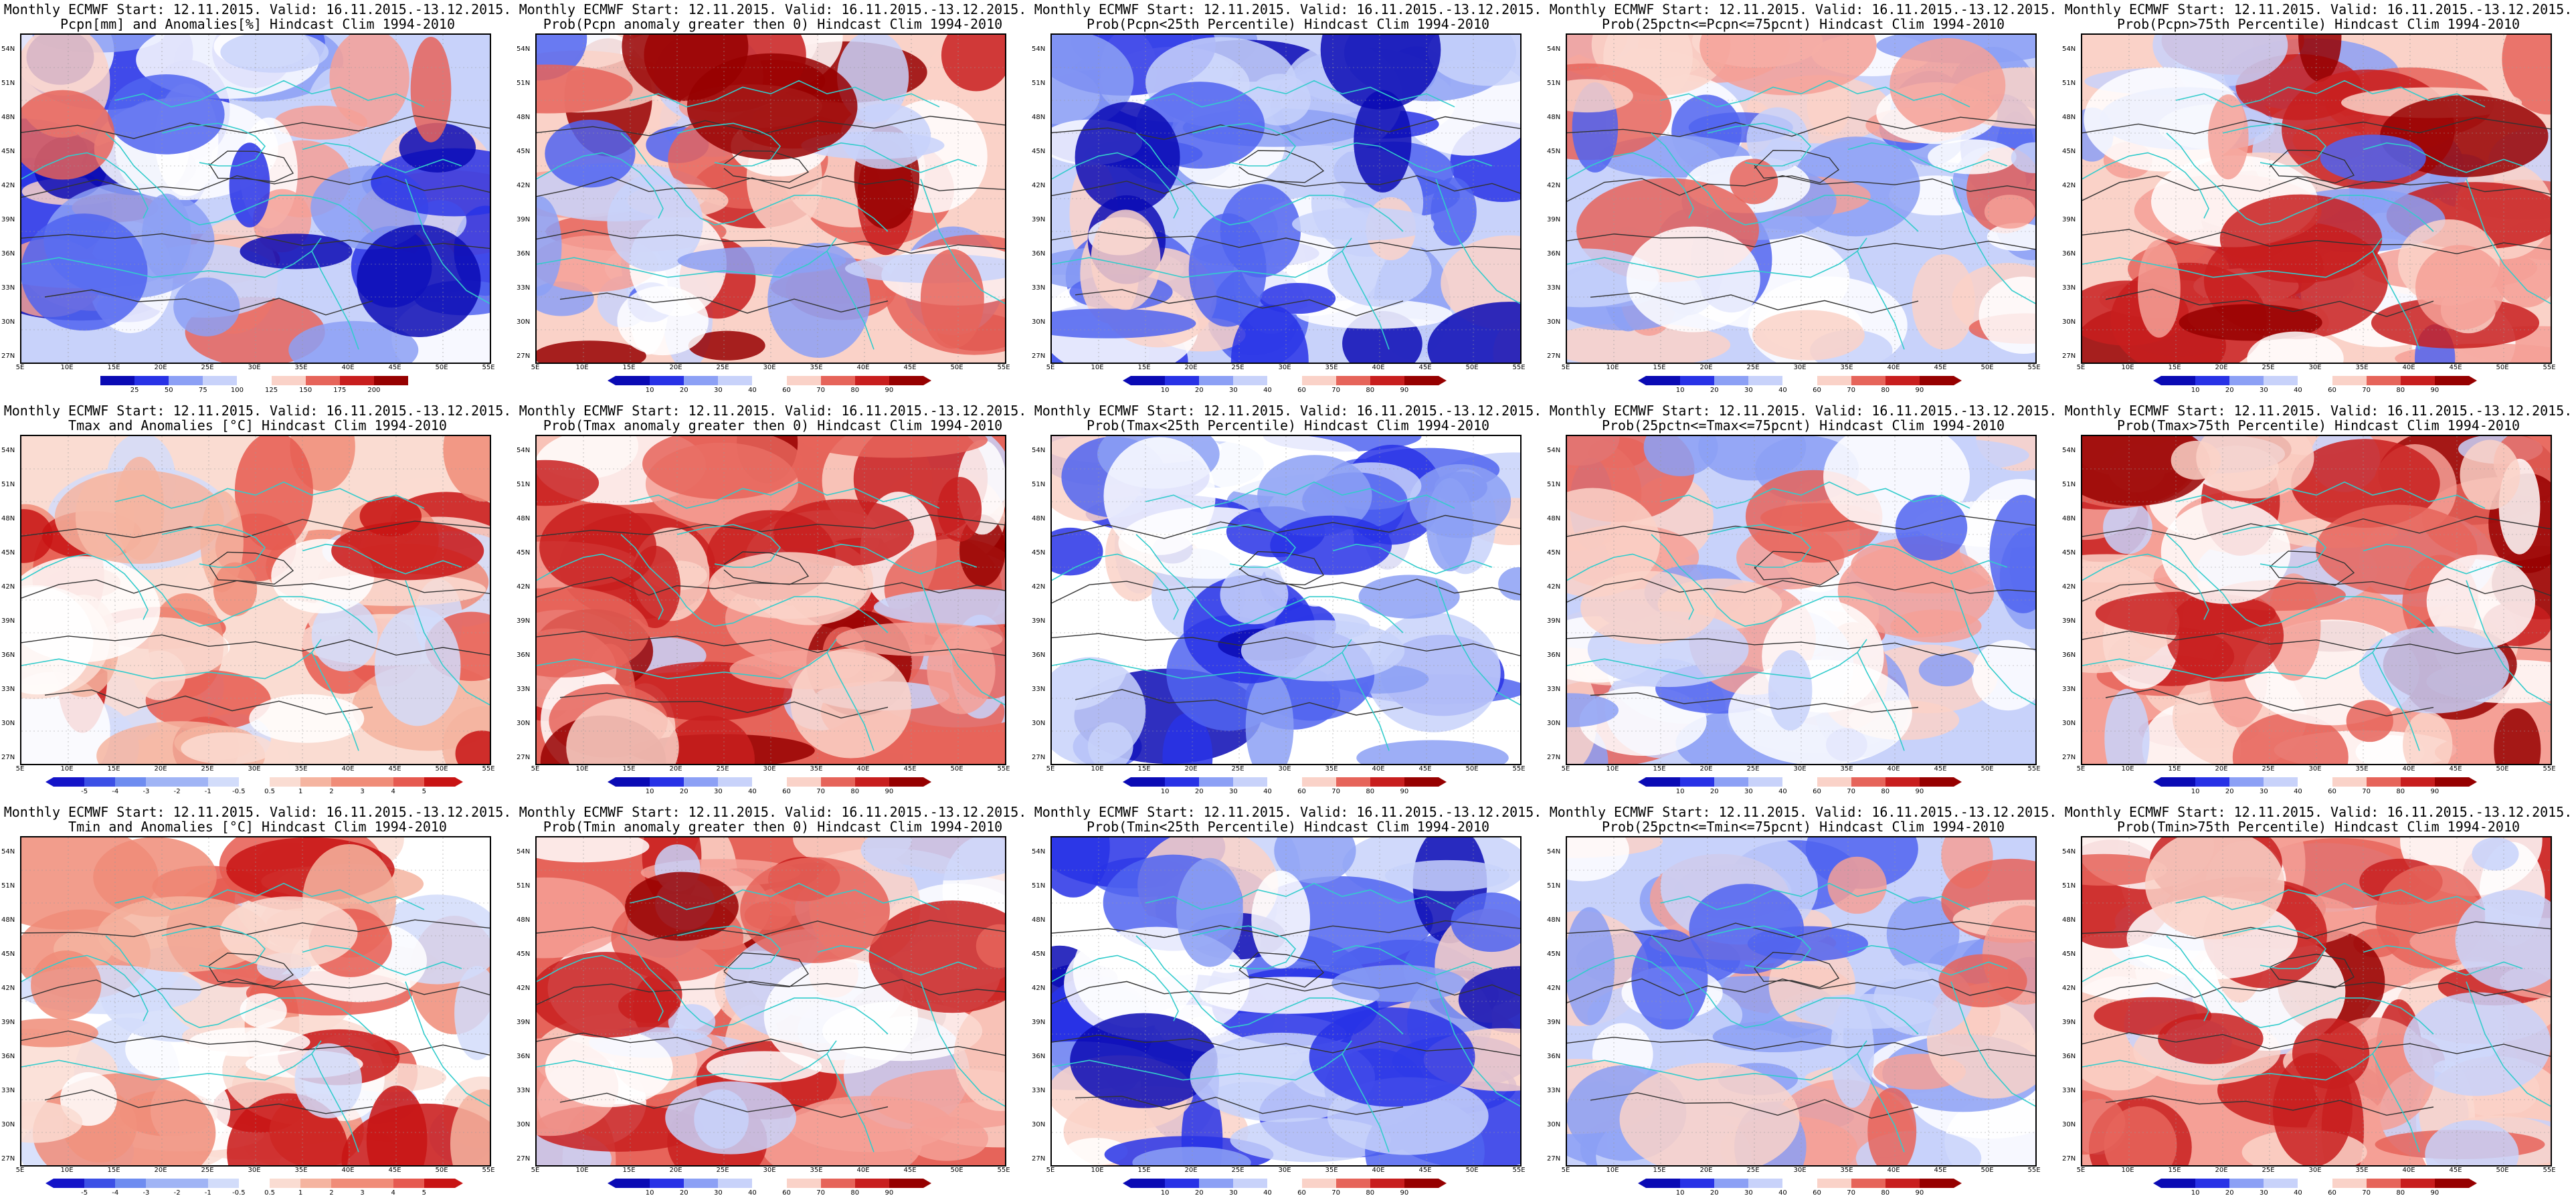 The height and width of the screenshot is (1204, 2576). Describe the element at coordinates (208, 791) in the screenshot. I see `colorbar-tick-label: -1` at that location.